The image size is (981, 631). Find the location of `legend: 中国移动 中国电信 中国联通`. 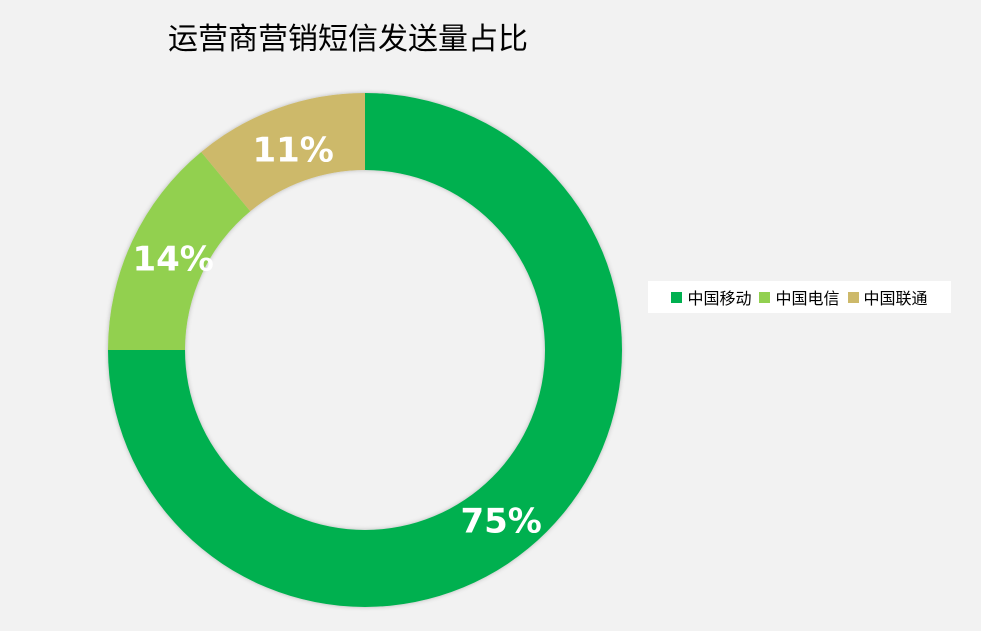

legend: 中国移动 中国电信 中国联通 is located at coordinates (799, 297).